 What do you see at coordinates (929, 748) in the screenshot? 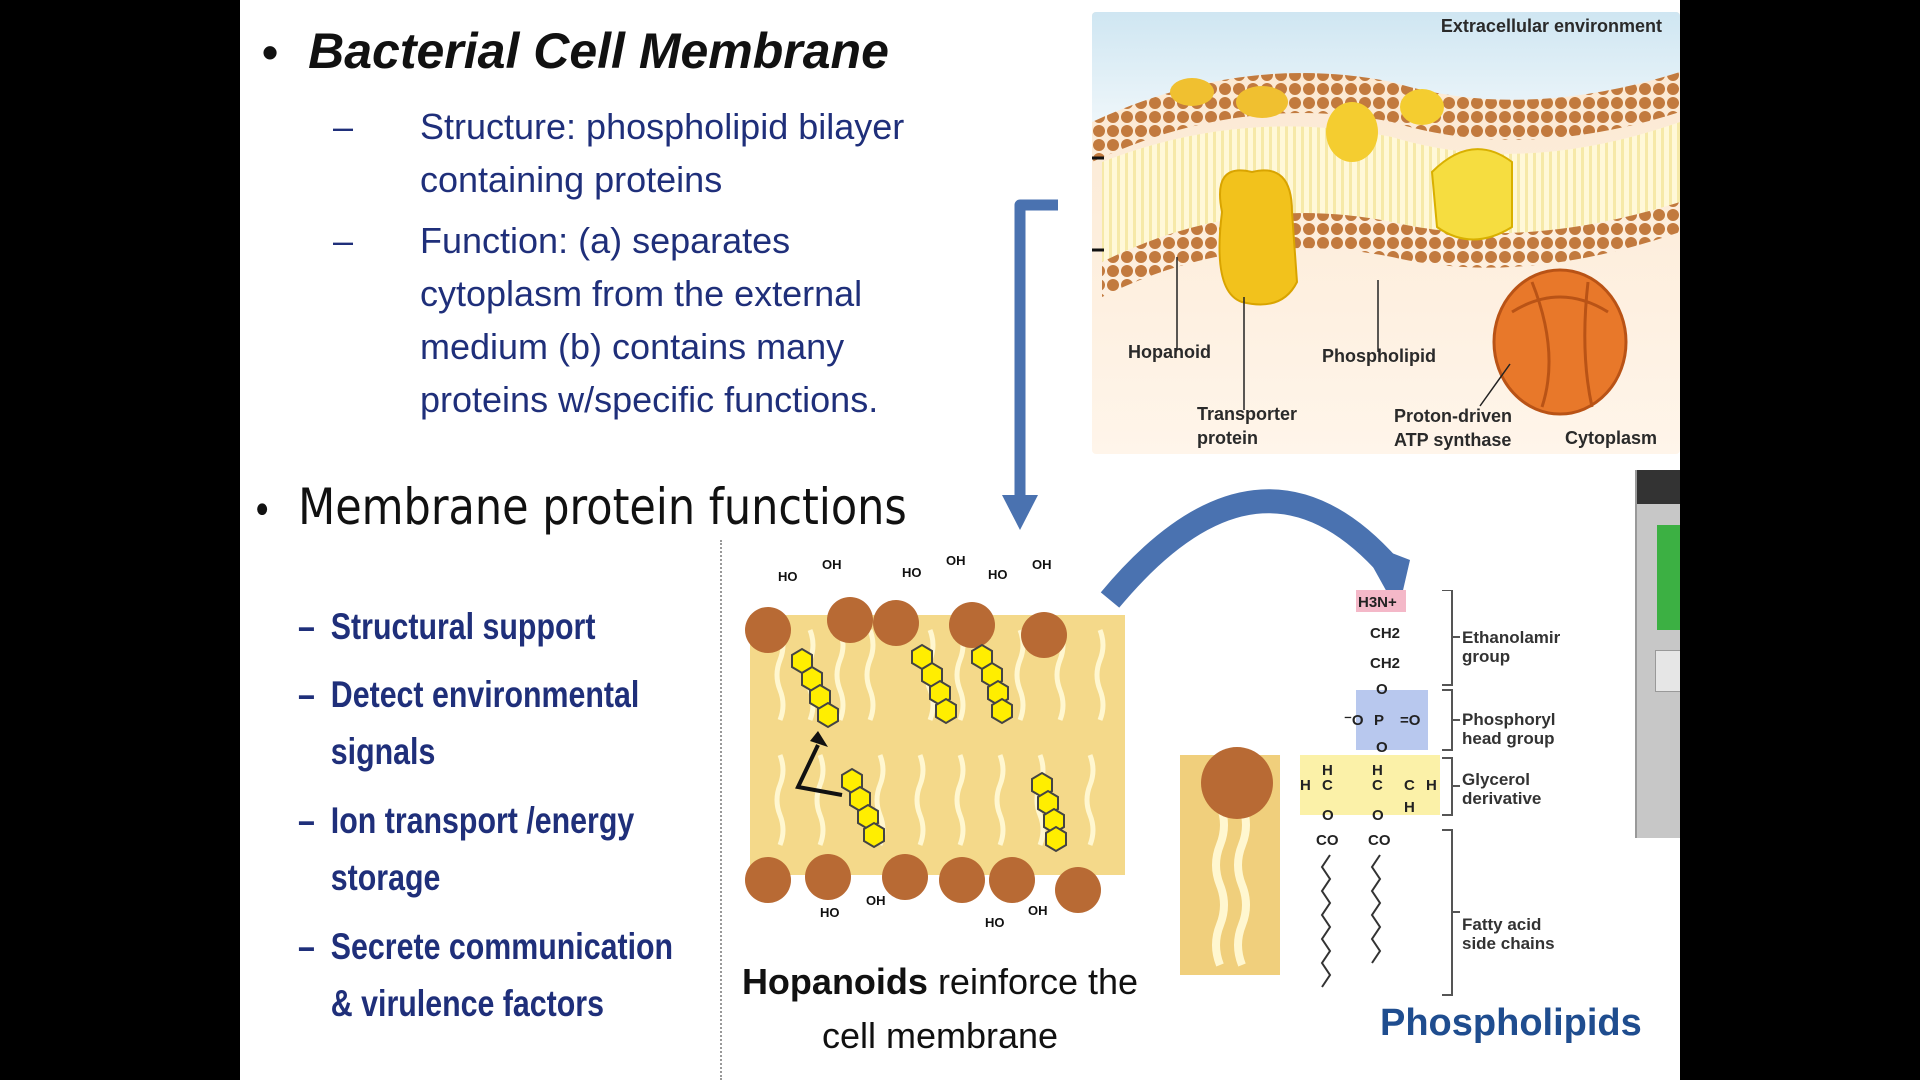
I see `hopanoid-molecules` at bounding box center [929, 748].